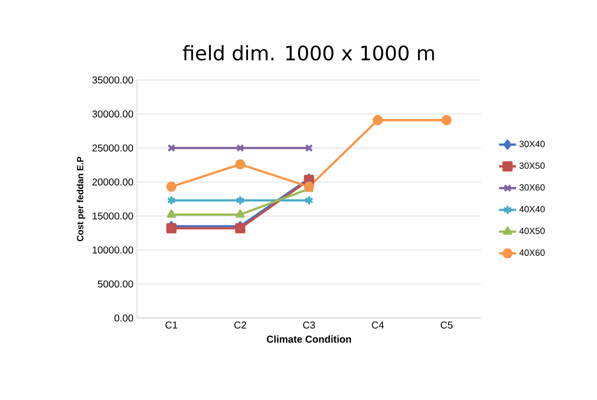 Image resolution: width=597 pixels, height=400 pixels. Describe the element at coordinates (81, 199) in the screenshot. I see `y-axis-title: Cost per feddan E.P` at that location.